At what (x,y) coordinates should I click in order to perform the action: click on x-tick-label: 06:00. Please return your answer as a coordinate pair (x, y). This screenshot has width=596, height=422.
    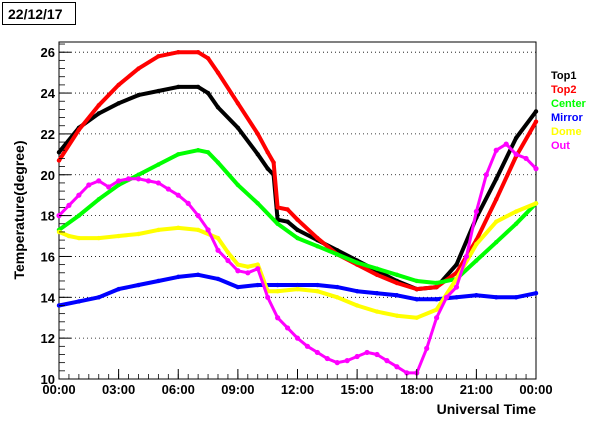
    Looking at the image, I should click on (178, 389).